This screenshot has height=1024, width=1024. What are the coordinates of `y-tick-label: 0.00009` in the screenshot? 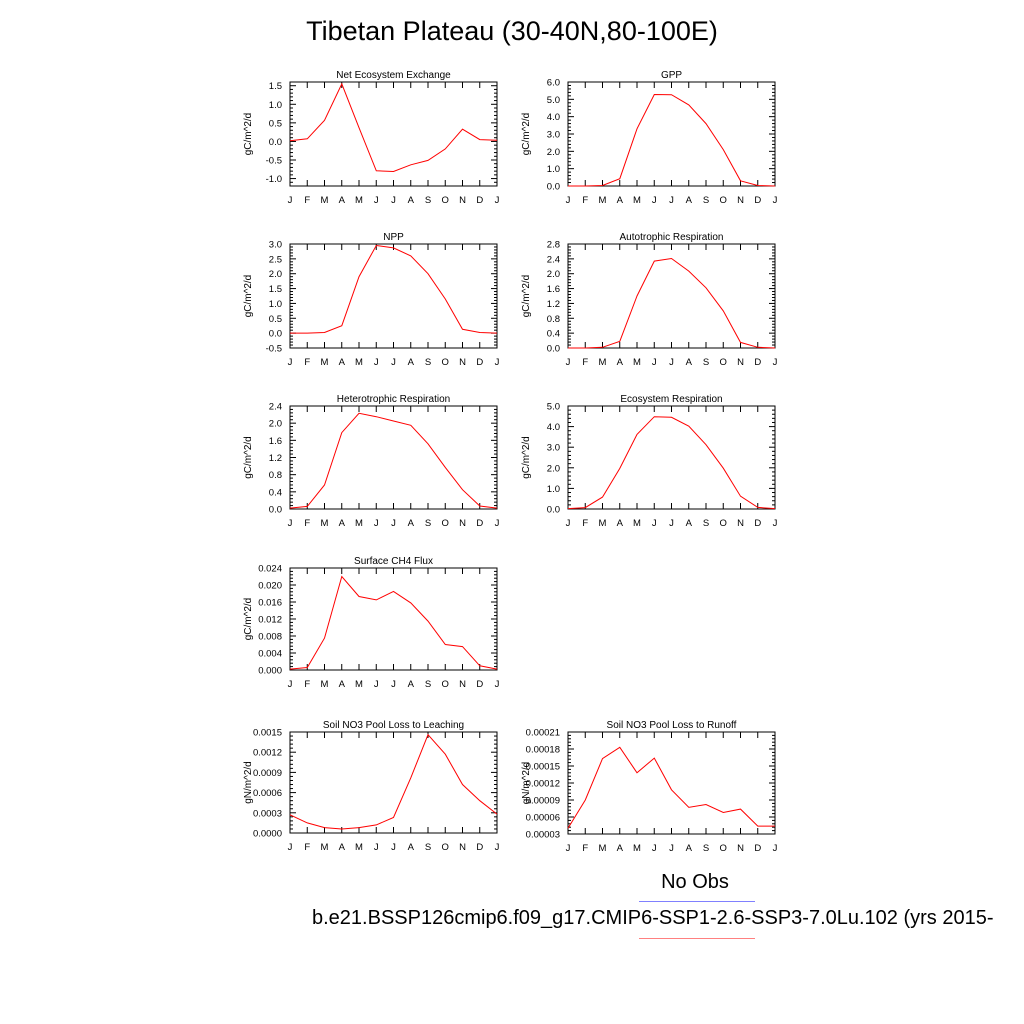 It's located at (543, 801).